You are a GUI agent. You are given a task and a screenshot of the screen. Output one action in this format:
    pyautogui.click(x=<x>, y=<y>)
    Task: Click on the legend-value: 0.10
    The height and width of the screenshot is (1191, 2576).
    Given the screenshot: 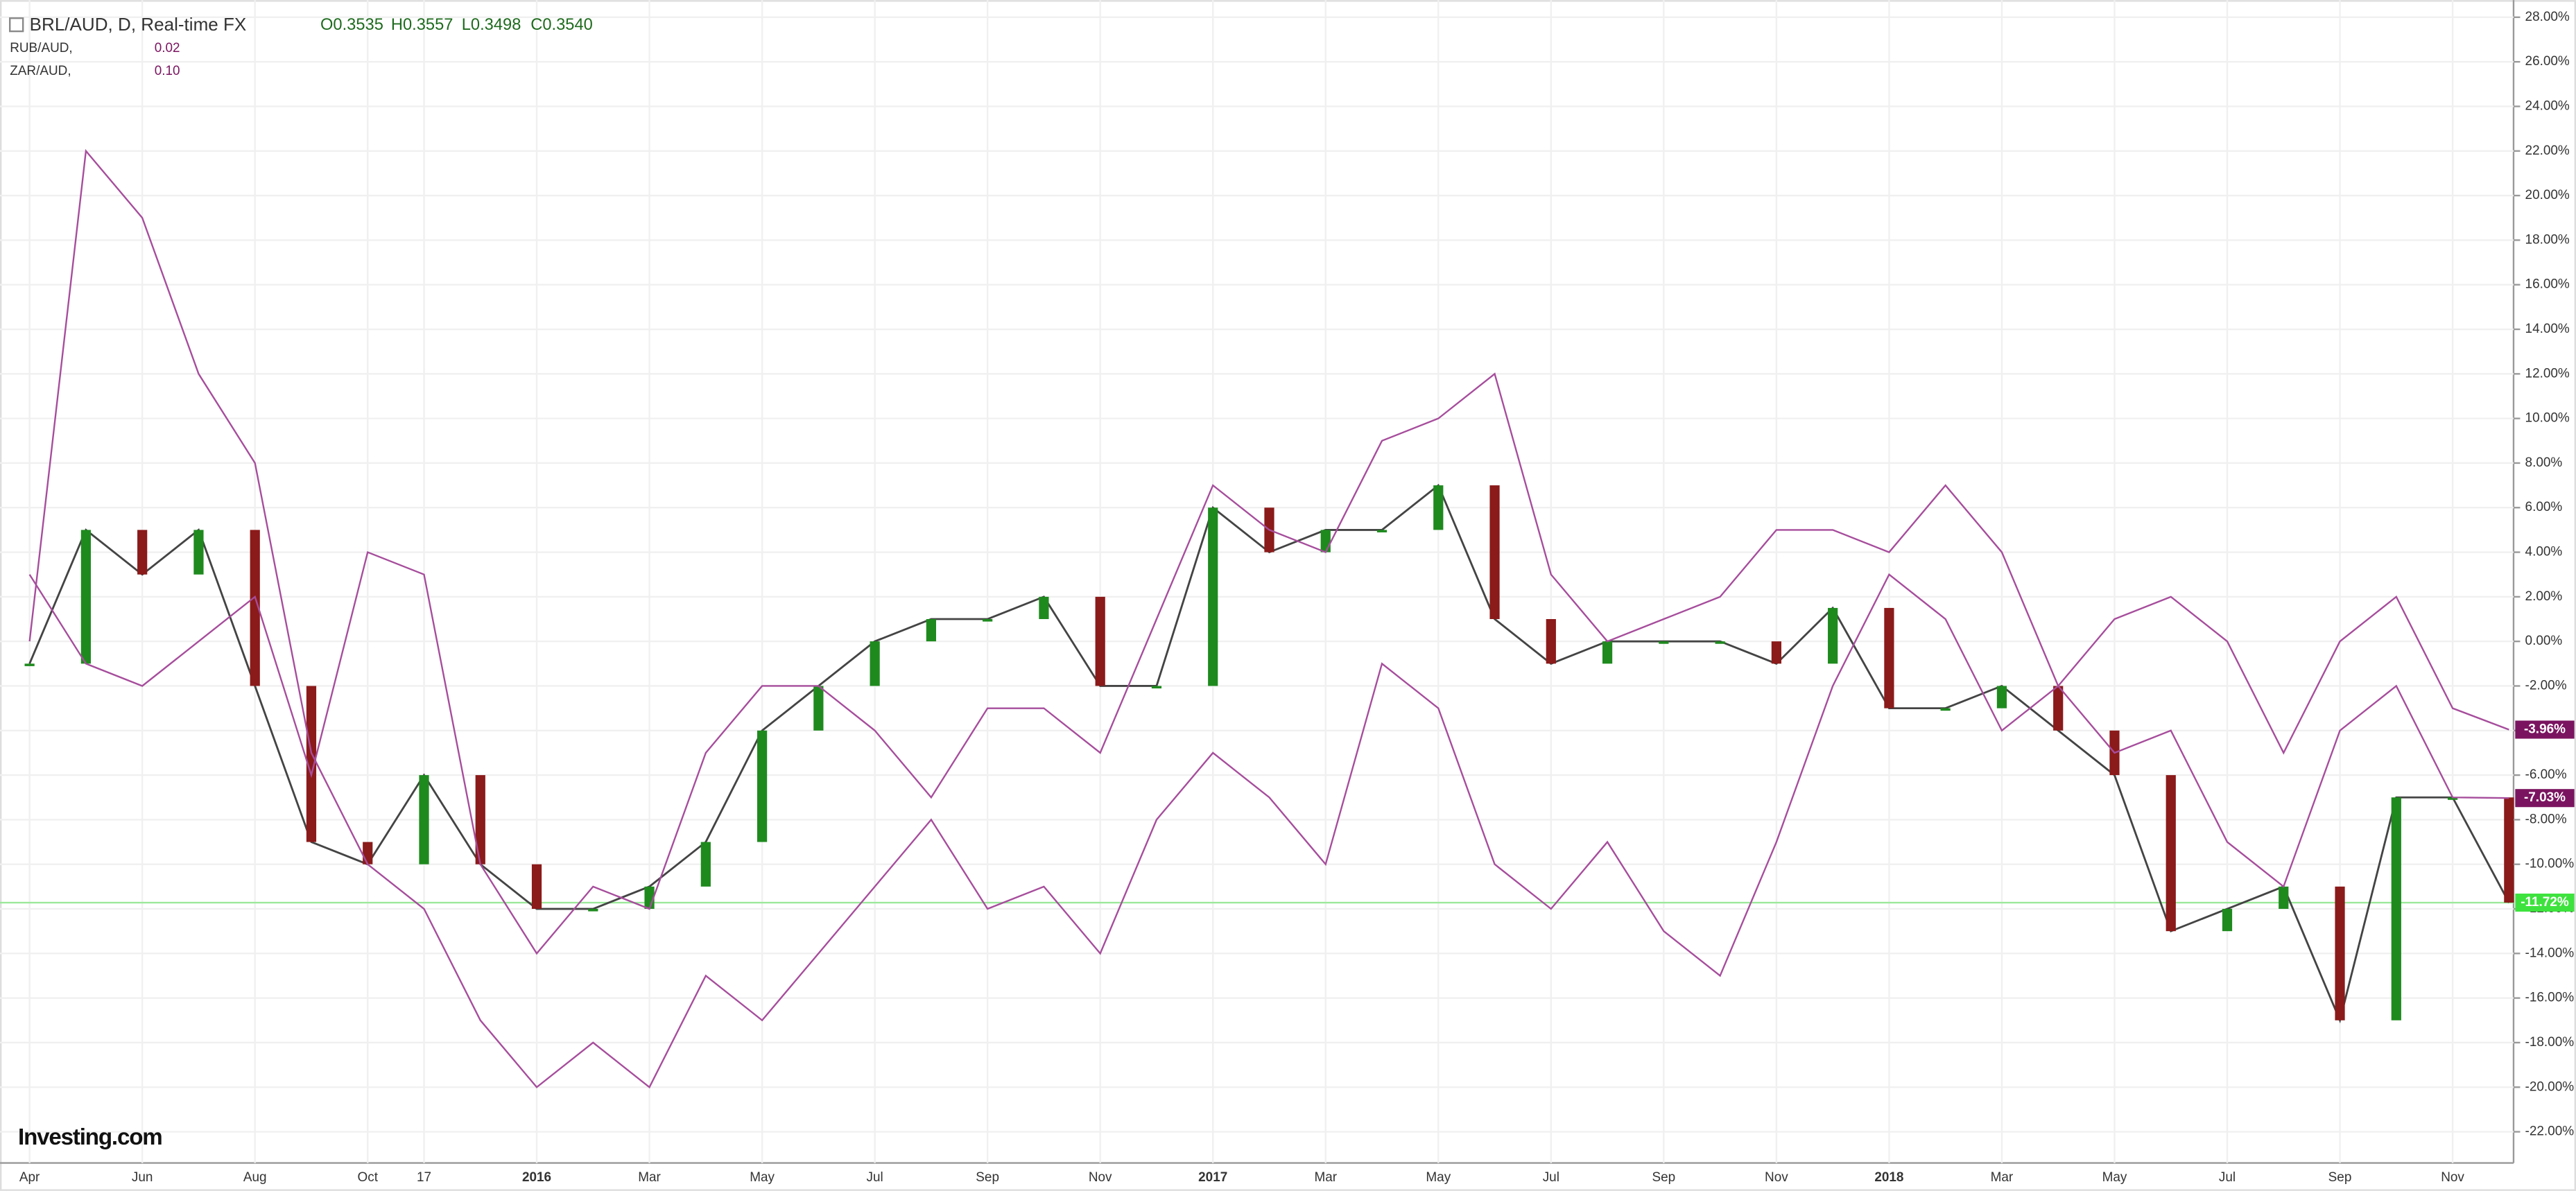 What is the action you would take?
    pyautogui.click(x=167, y=71)
    